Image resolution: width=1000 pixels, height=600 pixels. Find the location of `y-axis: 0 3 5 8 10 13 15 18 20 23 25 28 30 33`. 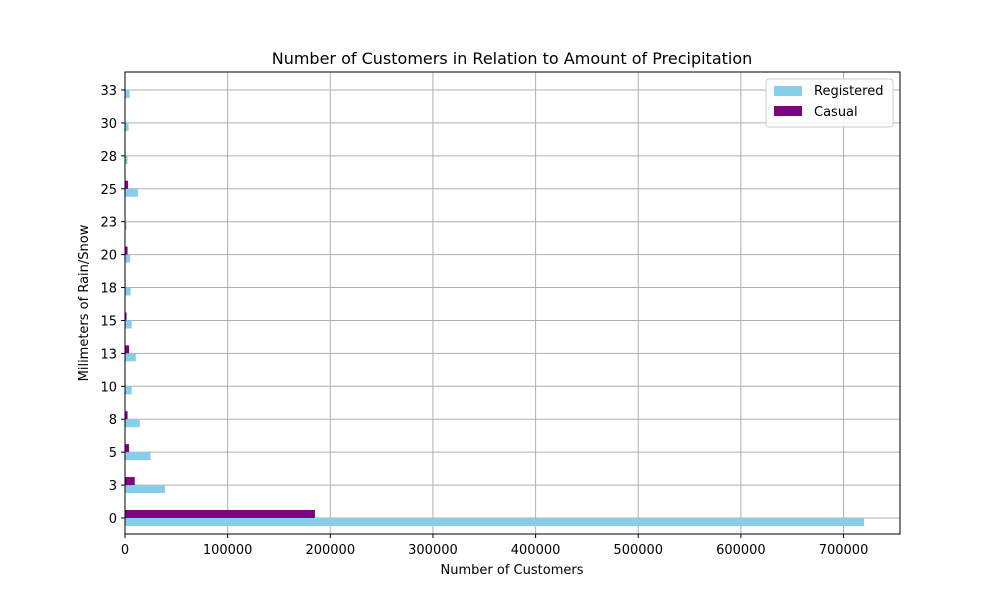

y-axis: 0 3 5 8 10 13 15 18 20 23 25 28 30 33 is located at coordinates (112, 305).